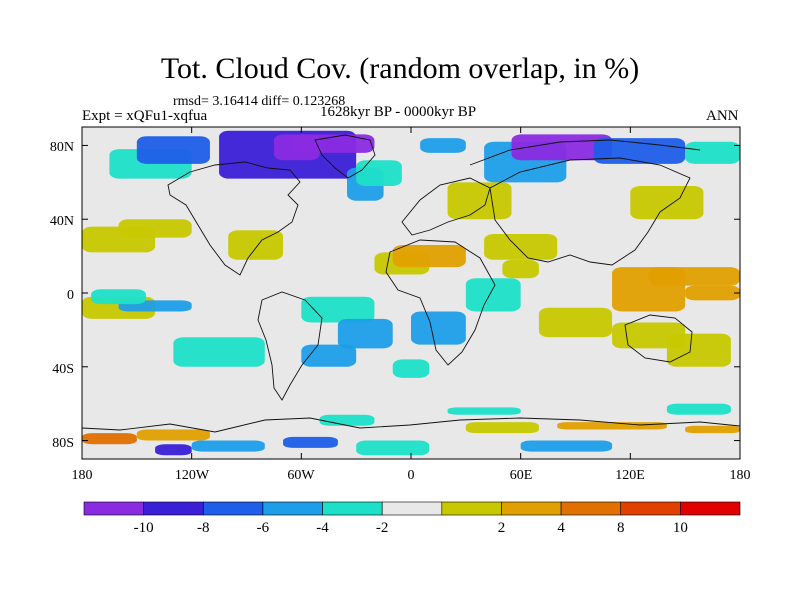 This screenshot has width=800, height=600. Describe the element at coordinates (203, 528) in the screenshot. I see `colorbar-label: -8` at that location.